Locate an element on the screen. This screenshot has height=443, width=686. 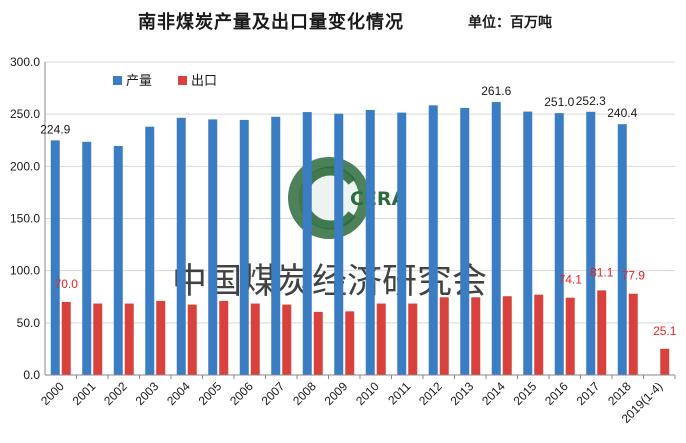
export-data-label: 25.1 is located at coordinates (665, 331).